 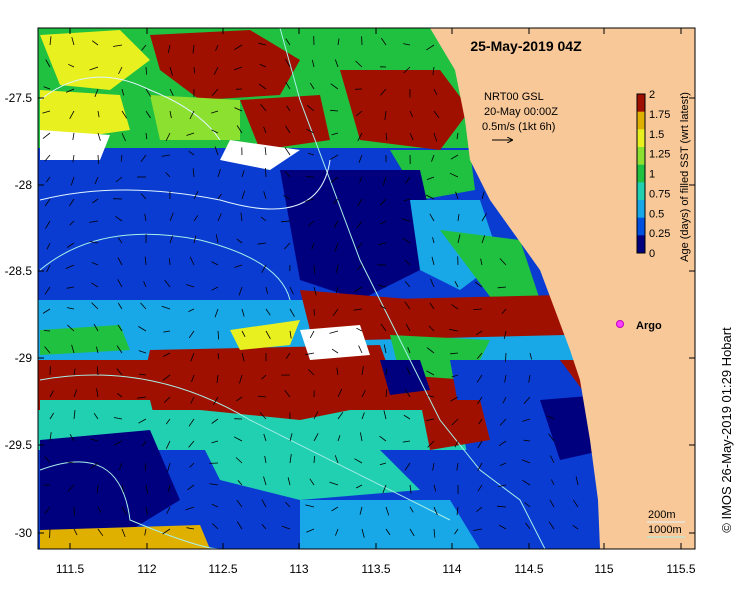 What do you see at coordinates (451, 569) in the screenshot?
I see `x-tick-label: 114` at bounding box center [451, 569].